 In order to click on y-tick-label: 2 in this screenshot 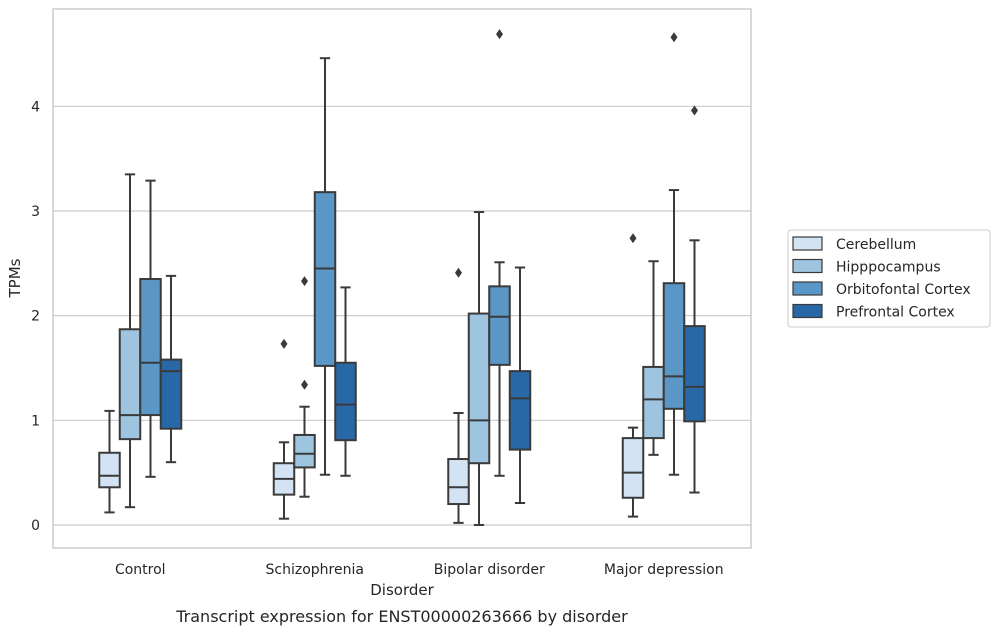, I will do `click(35, 317)`.